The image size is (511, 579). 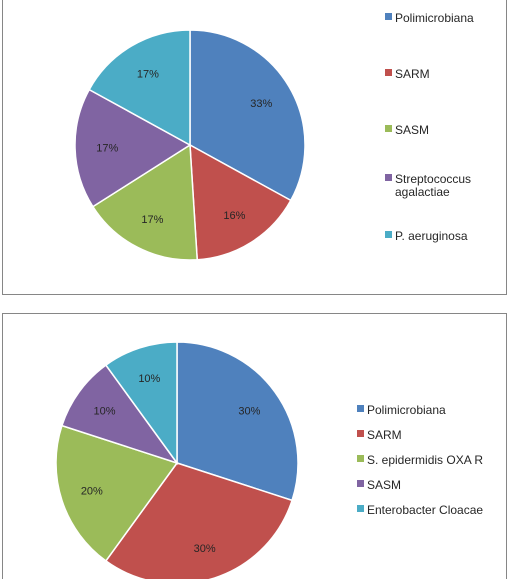 I want to click on legend-label: P. aeruginosa, so click(x=431, y=236).